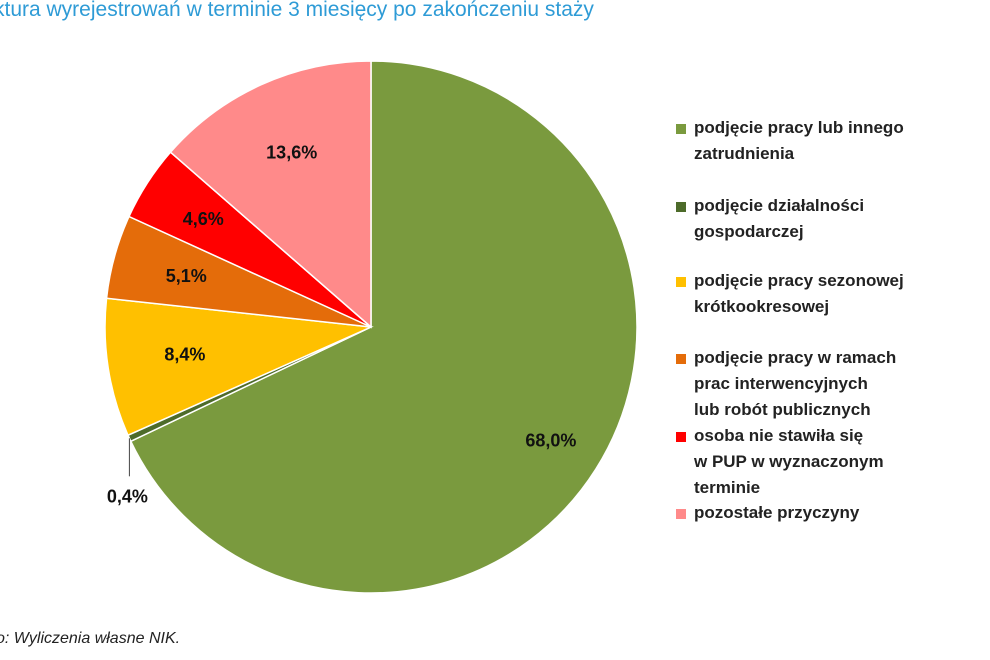  I want to click on source-note: o: Wyliczenia własne NIK., so click(90, 638).